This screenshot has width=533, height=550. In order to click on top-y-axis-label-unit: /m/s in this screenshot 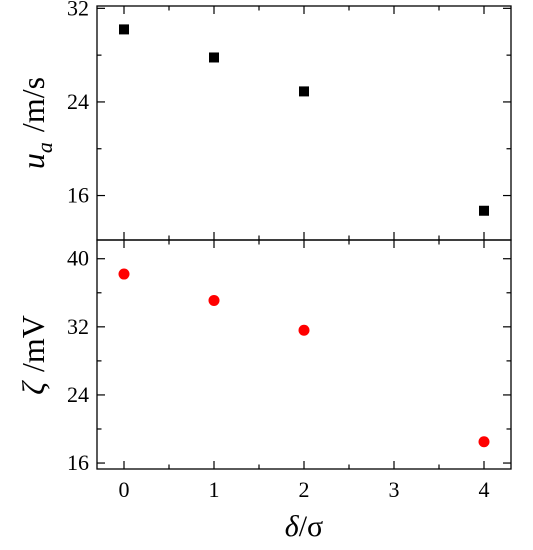, I will do `click(33, 104)`.